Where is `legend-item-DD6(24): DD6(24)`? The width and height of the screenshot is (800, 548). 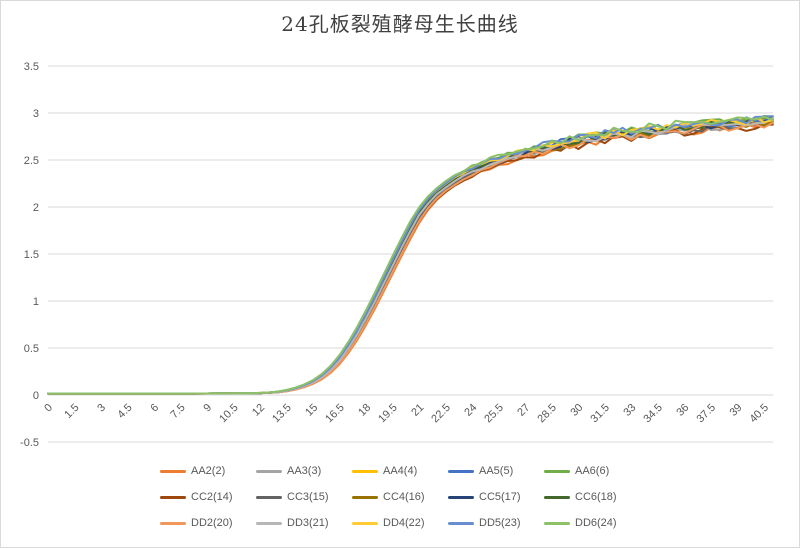
legend-item-DD6(24): DD6(24) is located at coordinates (592, 523).